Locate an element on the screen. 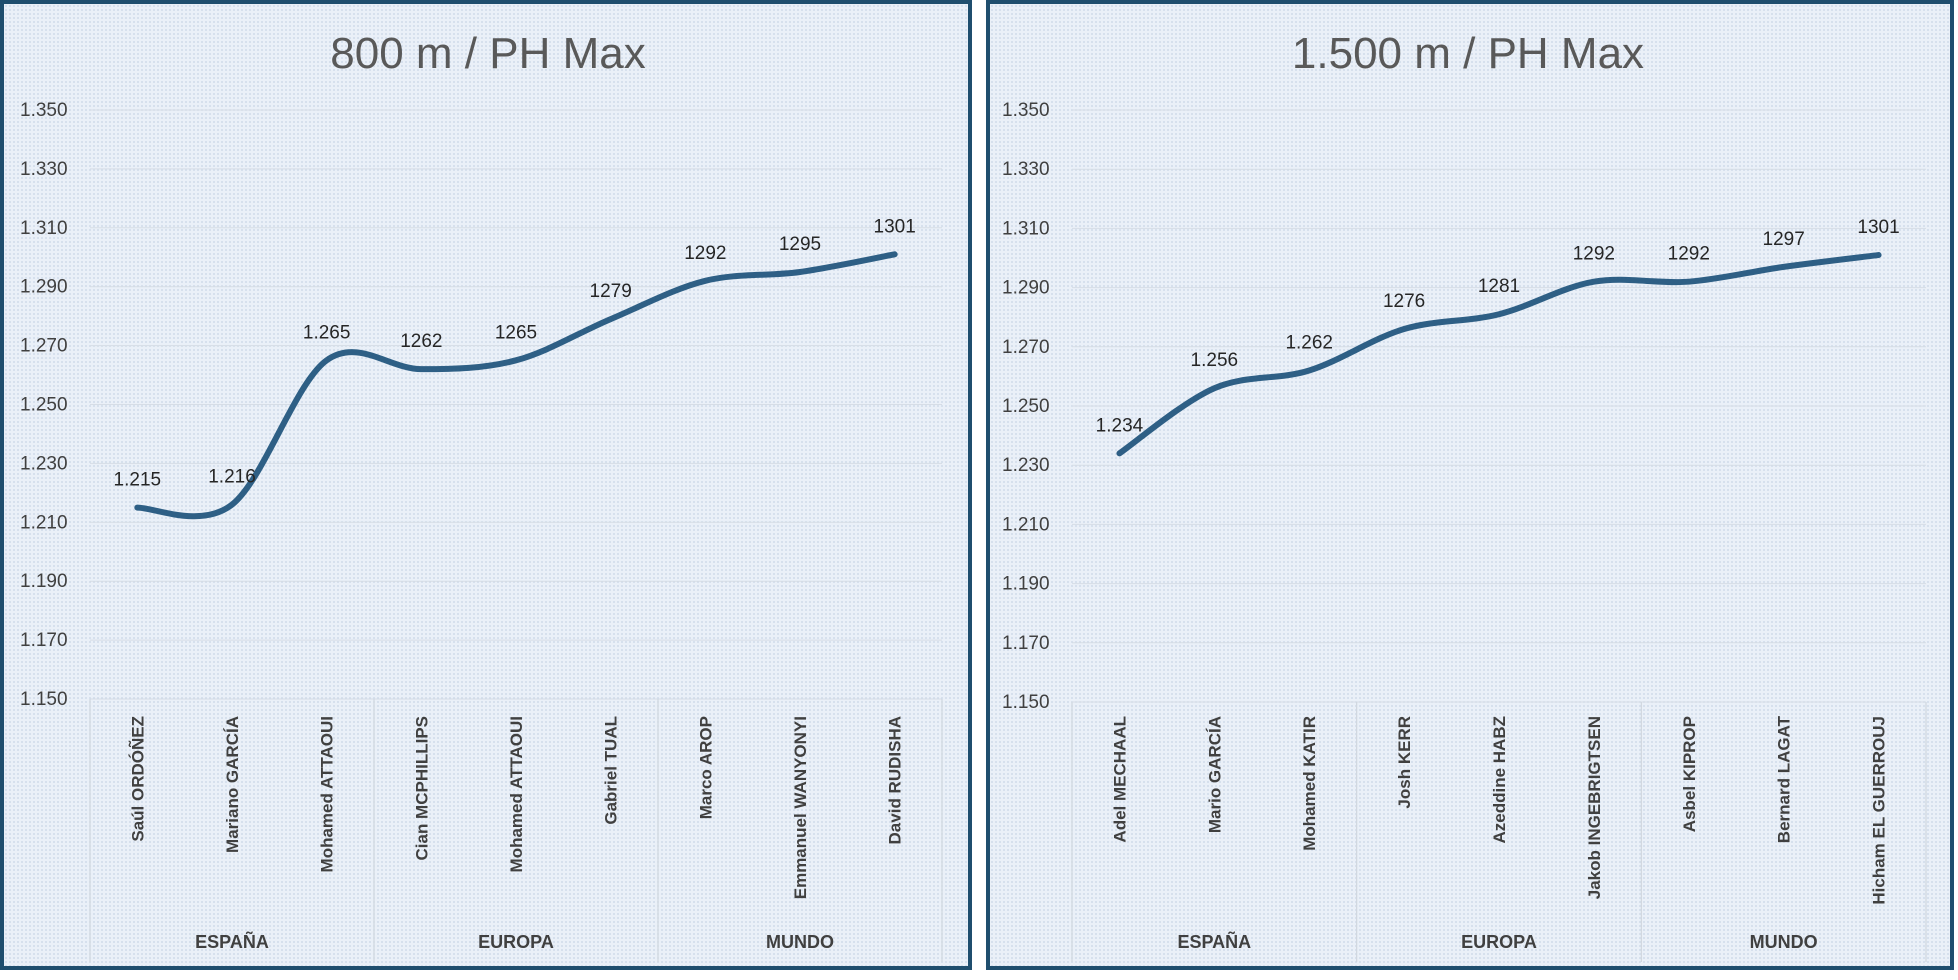 Image resolution: width=1958 pixels, height=980 pixels. category-label: Gabriel TUAL is located at coordinates (611, 770).